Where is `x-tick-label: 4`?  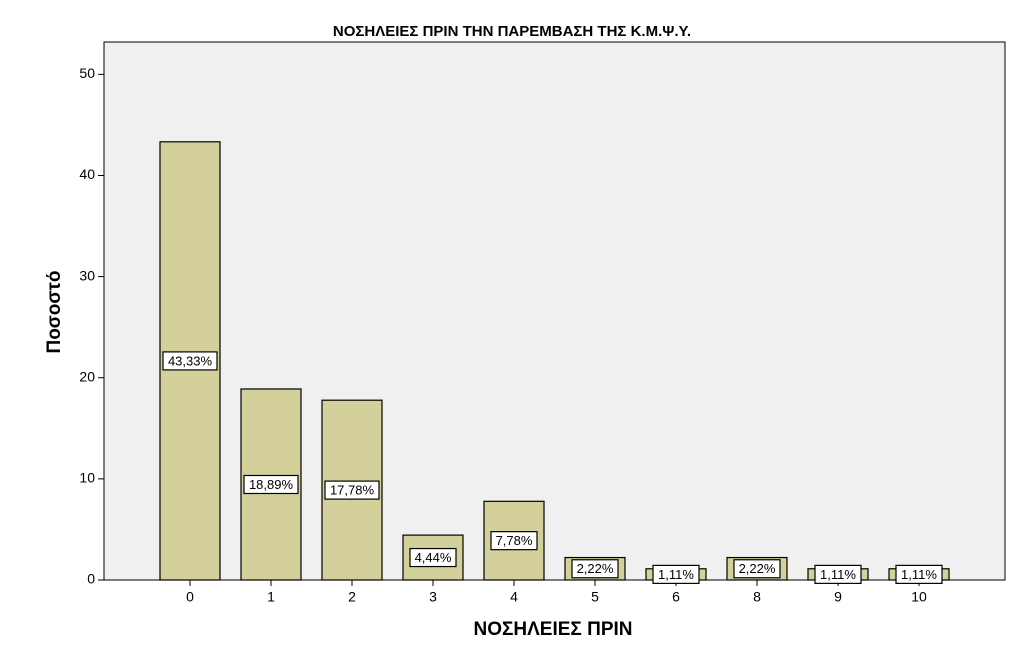
x-tick-label: 4 is located at coordinates (514, 597).